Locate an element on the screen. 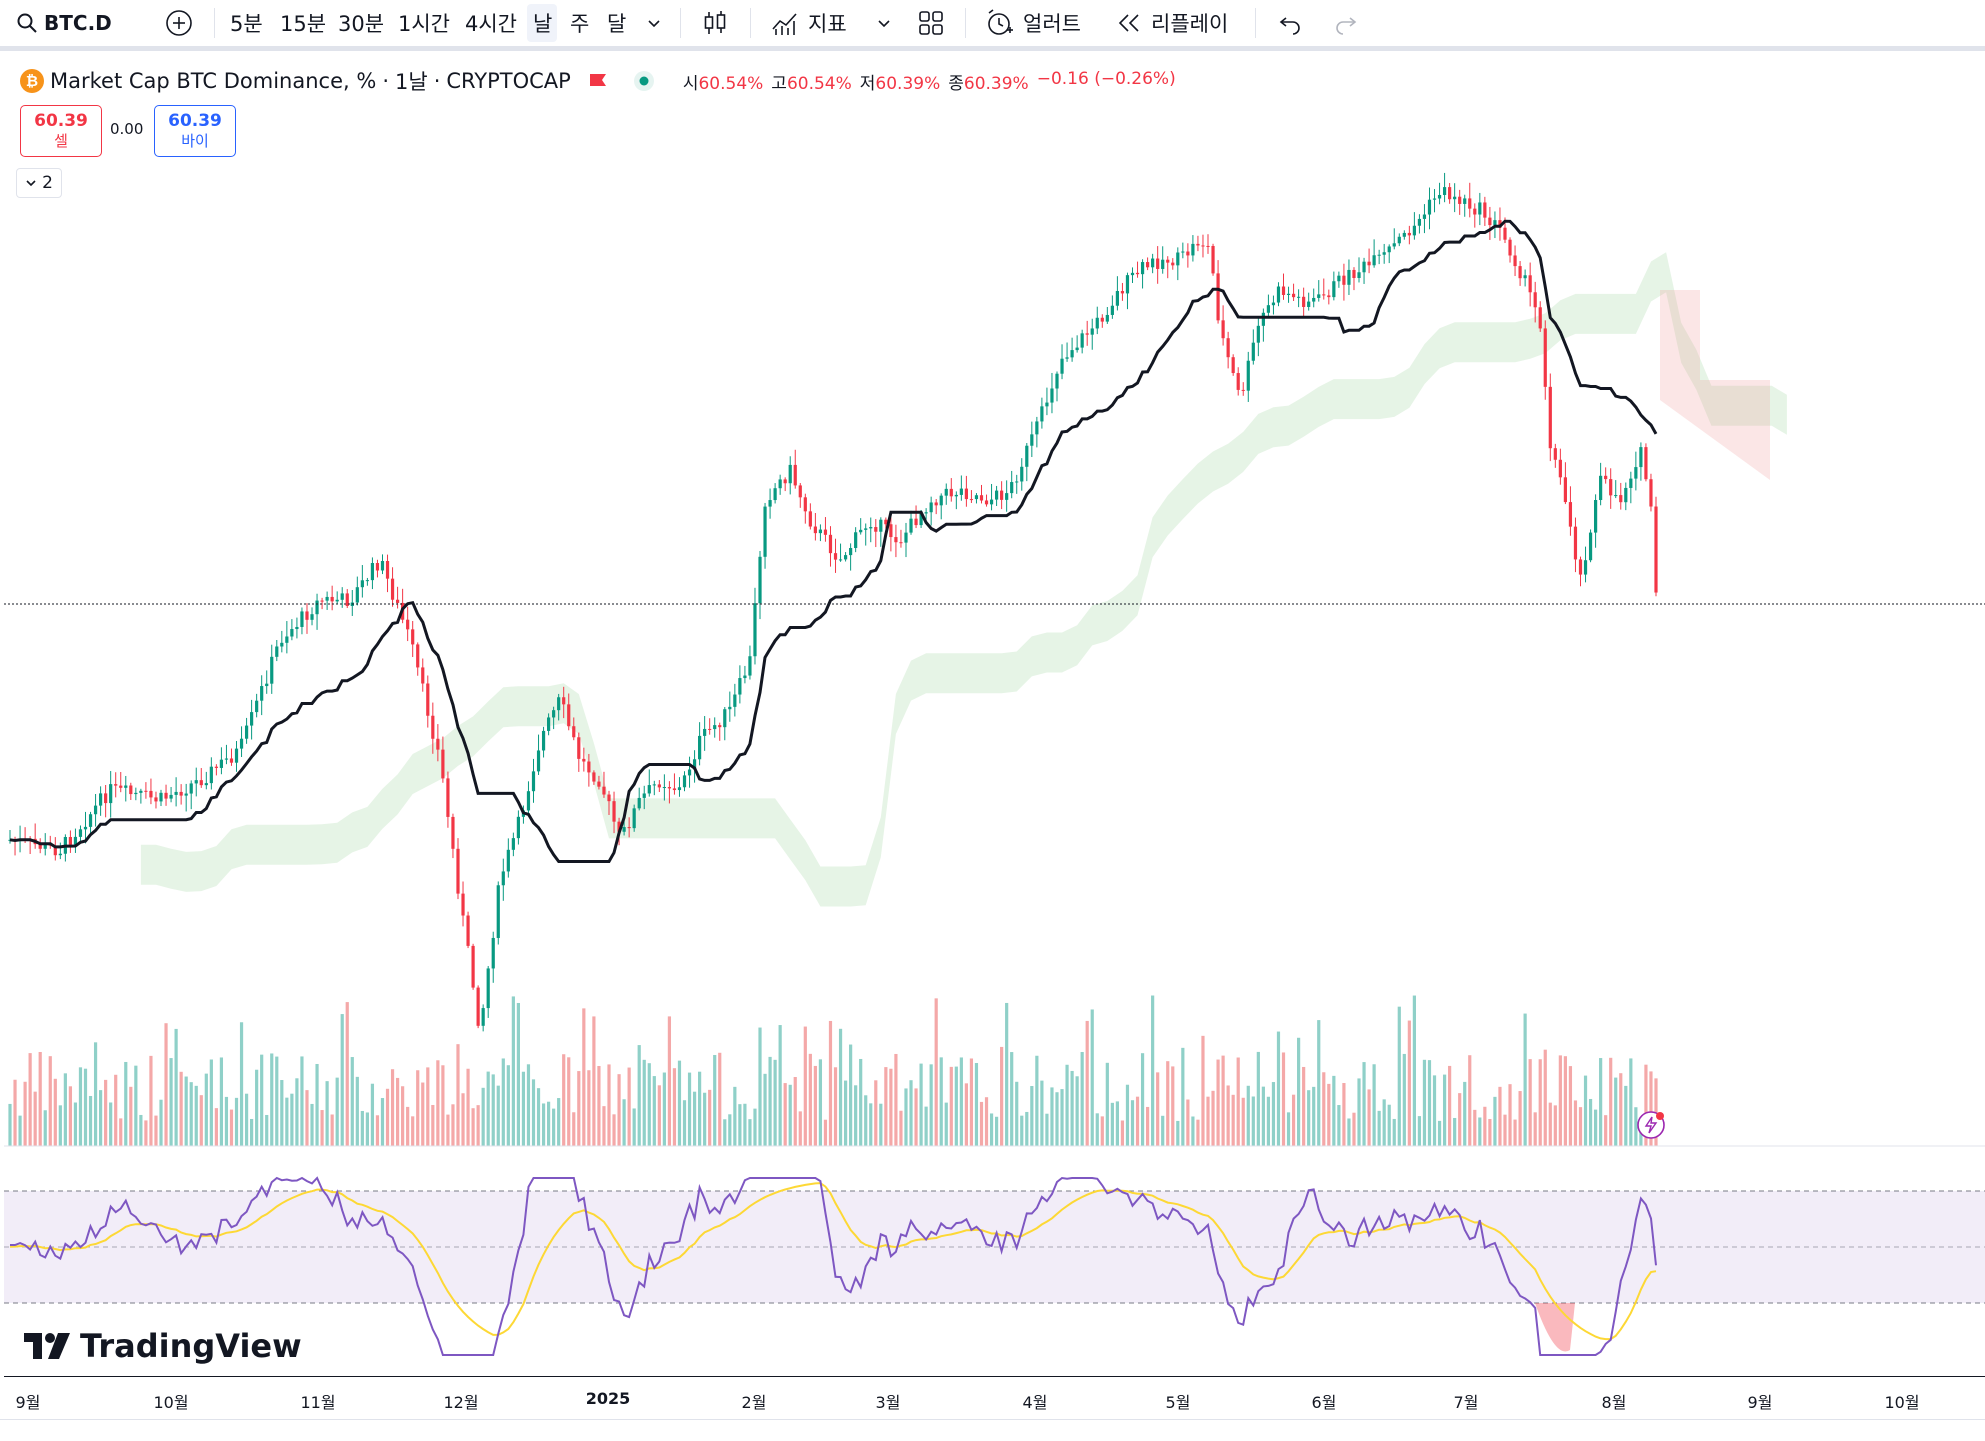  chart-type-button is located at coordinates (715, 23).